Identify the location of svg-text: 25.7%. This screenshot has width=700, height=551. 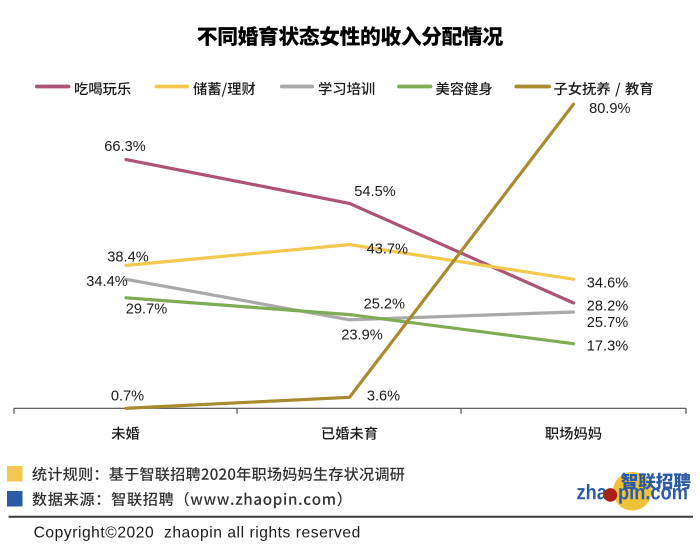
(607, 323).